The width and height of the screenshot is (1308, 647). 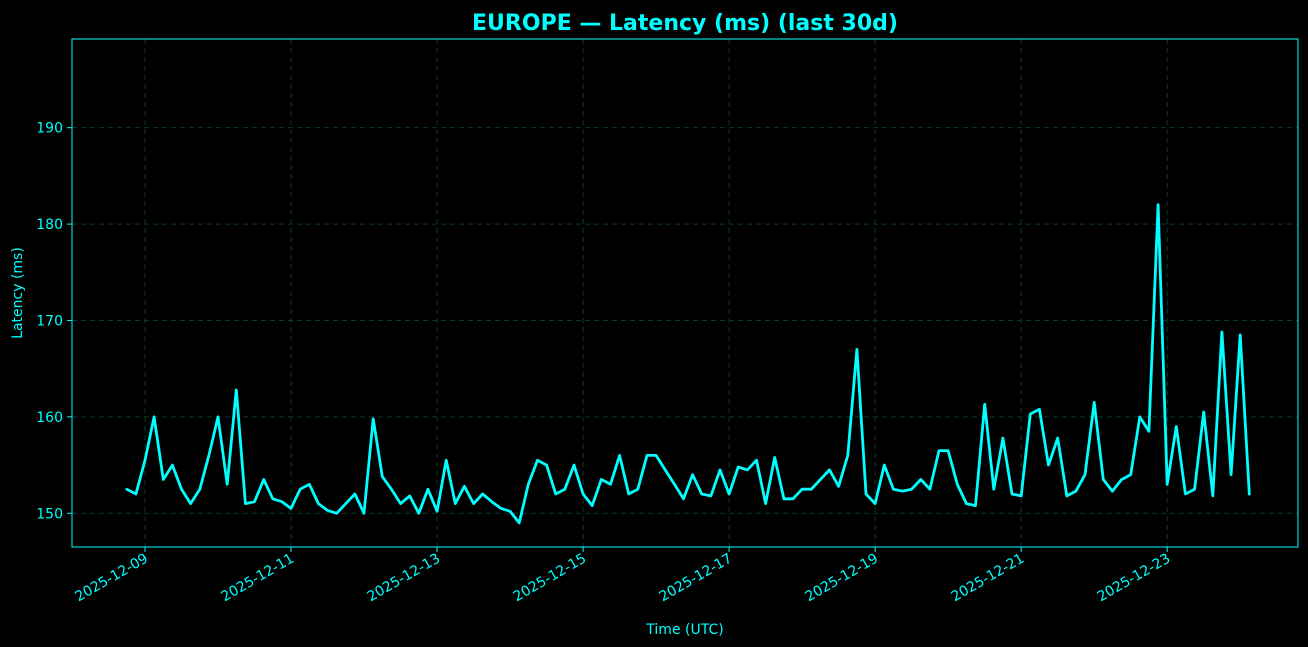 What do you see at coordinates (49, 321) in the screenshot?
I see `y-tick-label: 170` at bounding box center [49, 321].